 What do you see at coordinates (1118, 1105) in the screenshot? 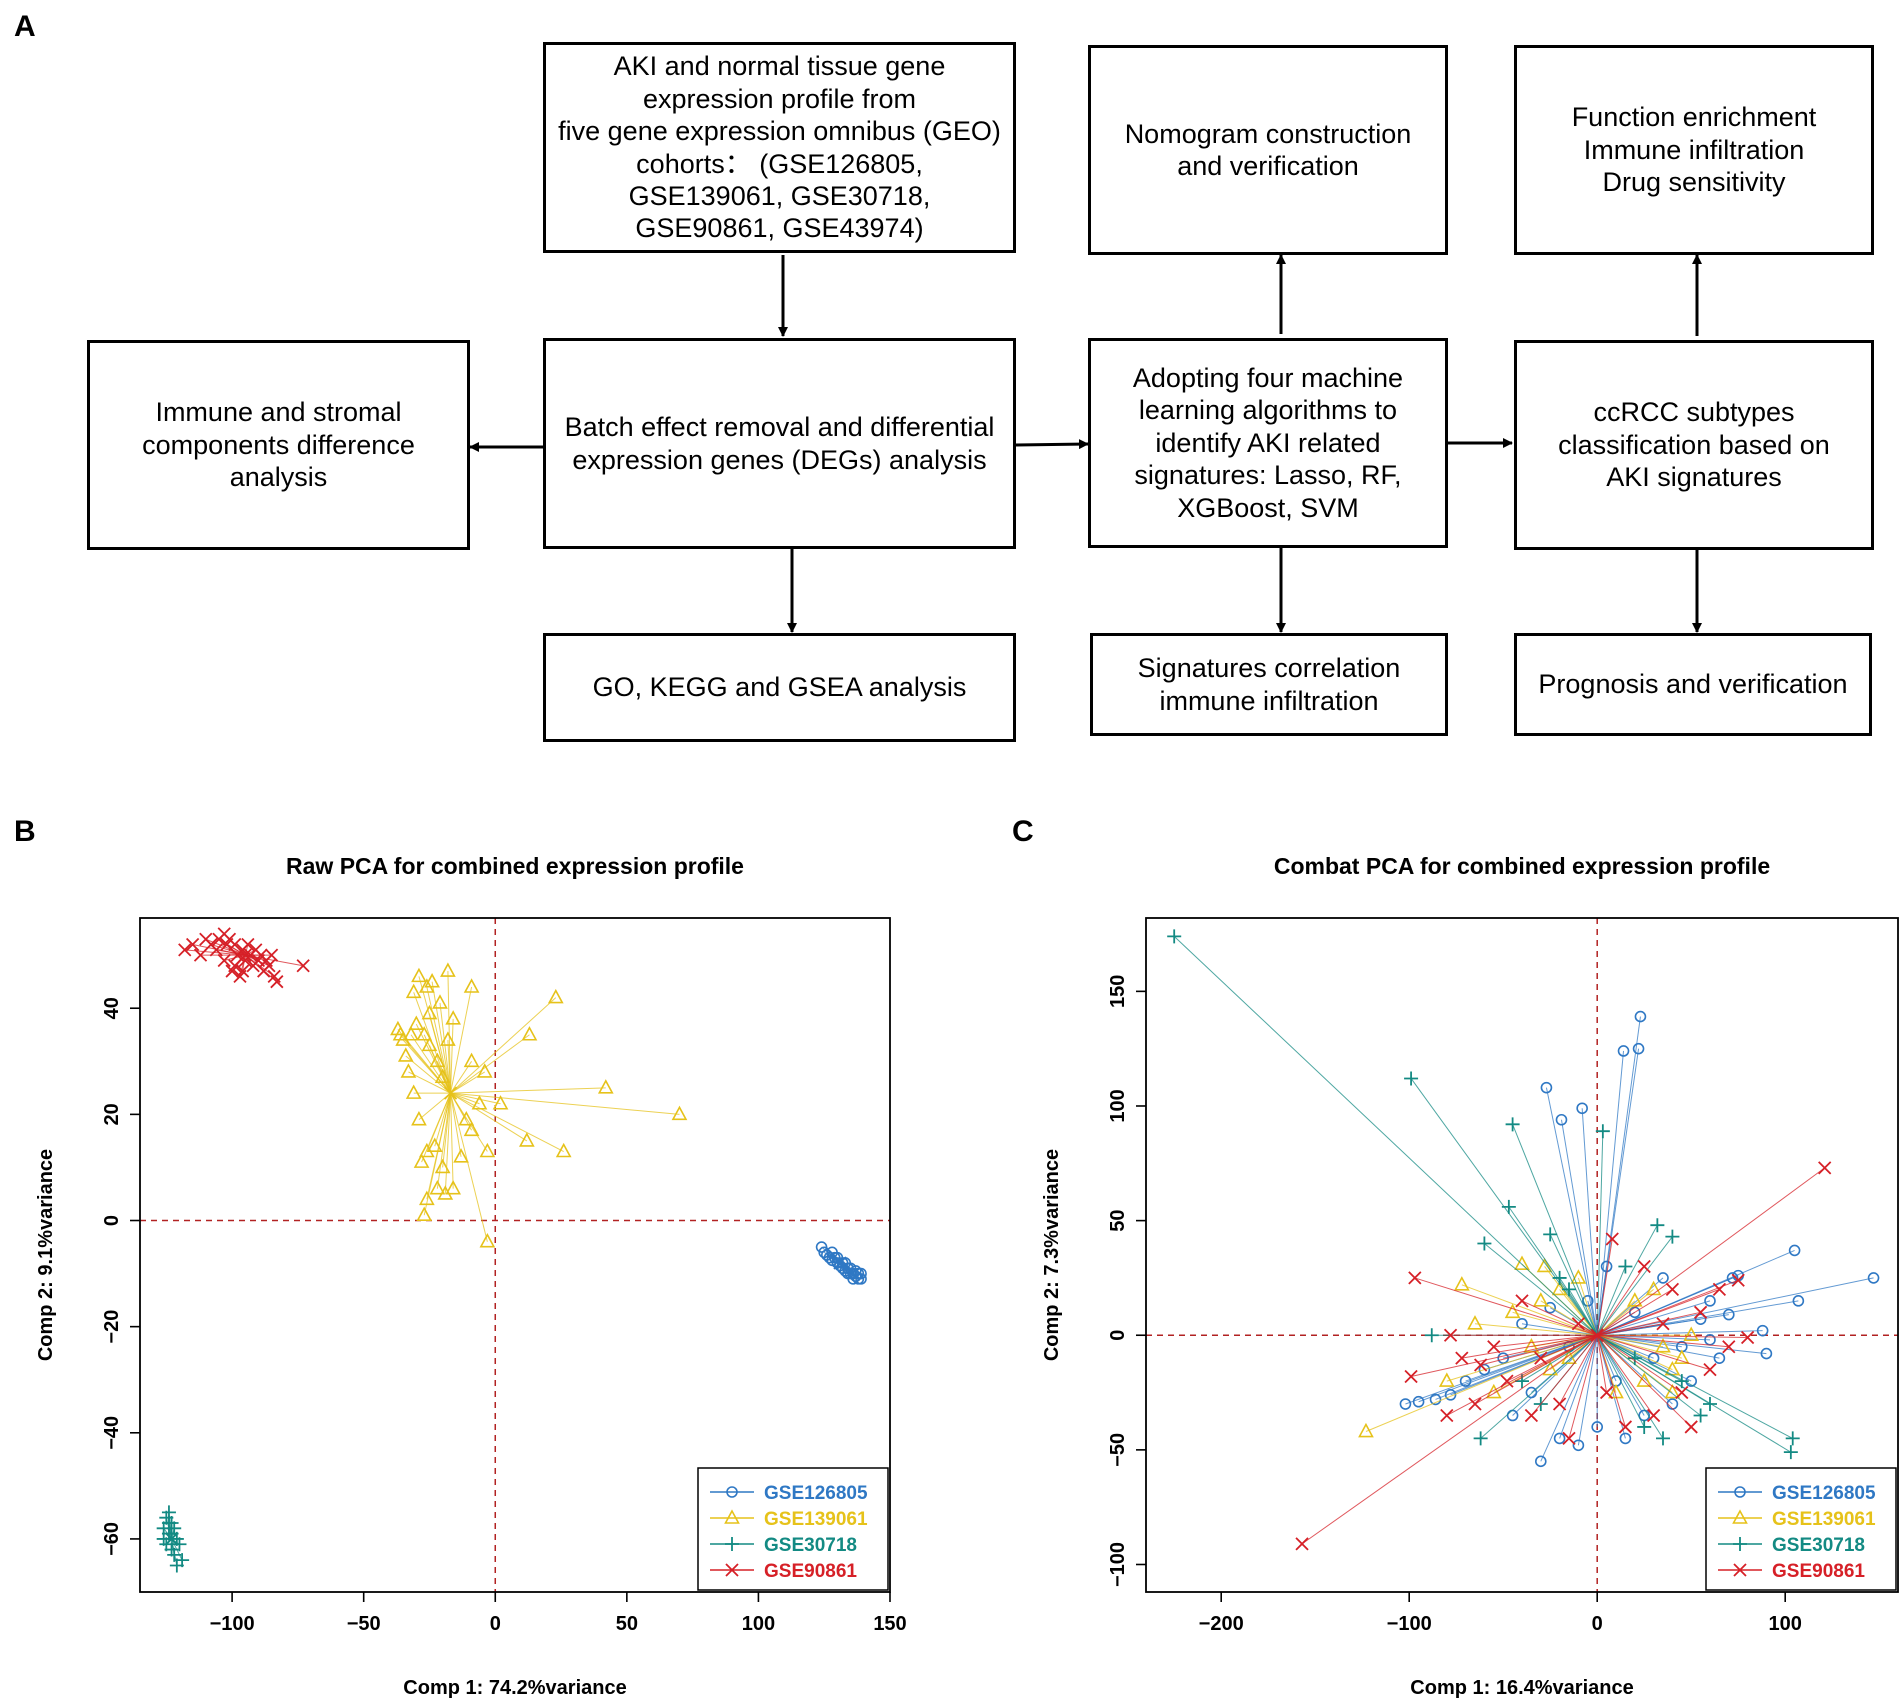
I see `y-tick-label: 100` at bounding box center [1118, 1105].